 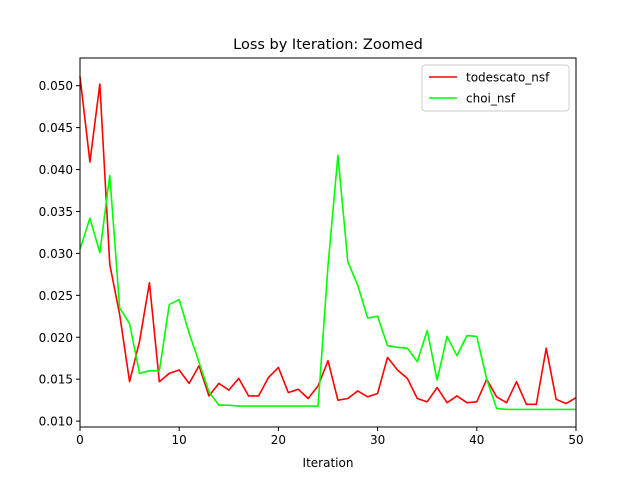 I want to click on chart-title: Loss by Iteration: Zoomed, so click(x=328, y=45).